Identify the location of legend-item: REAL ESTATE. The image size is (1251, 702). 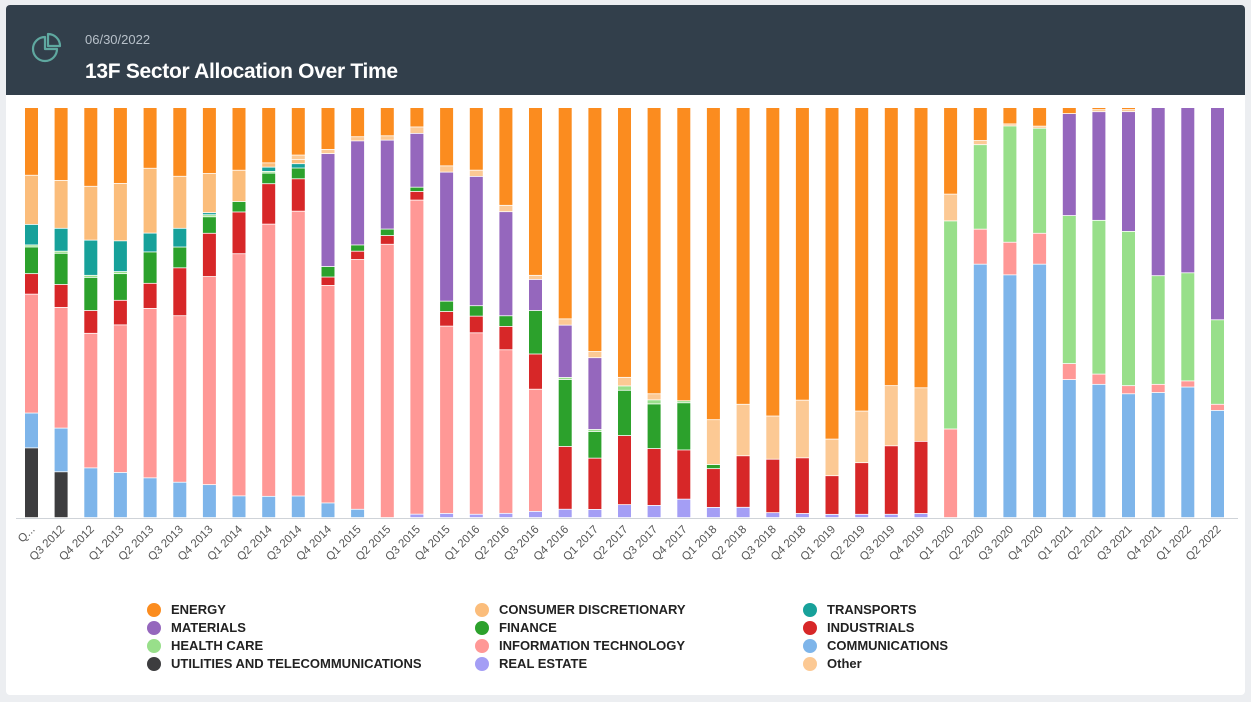
(531, 663).